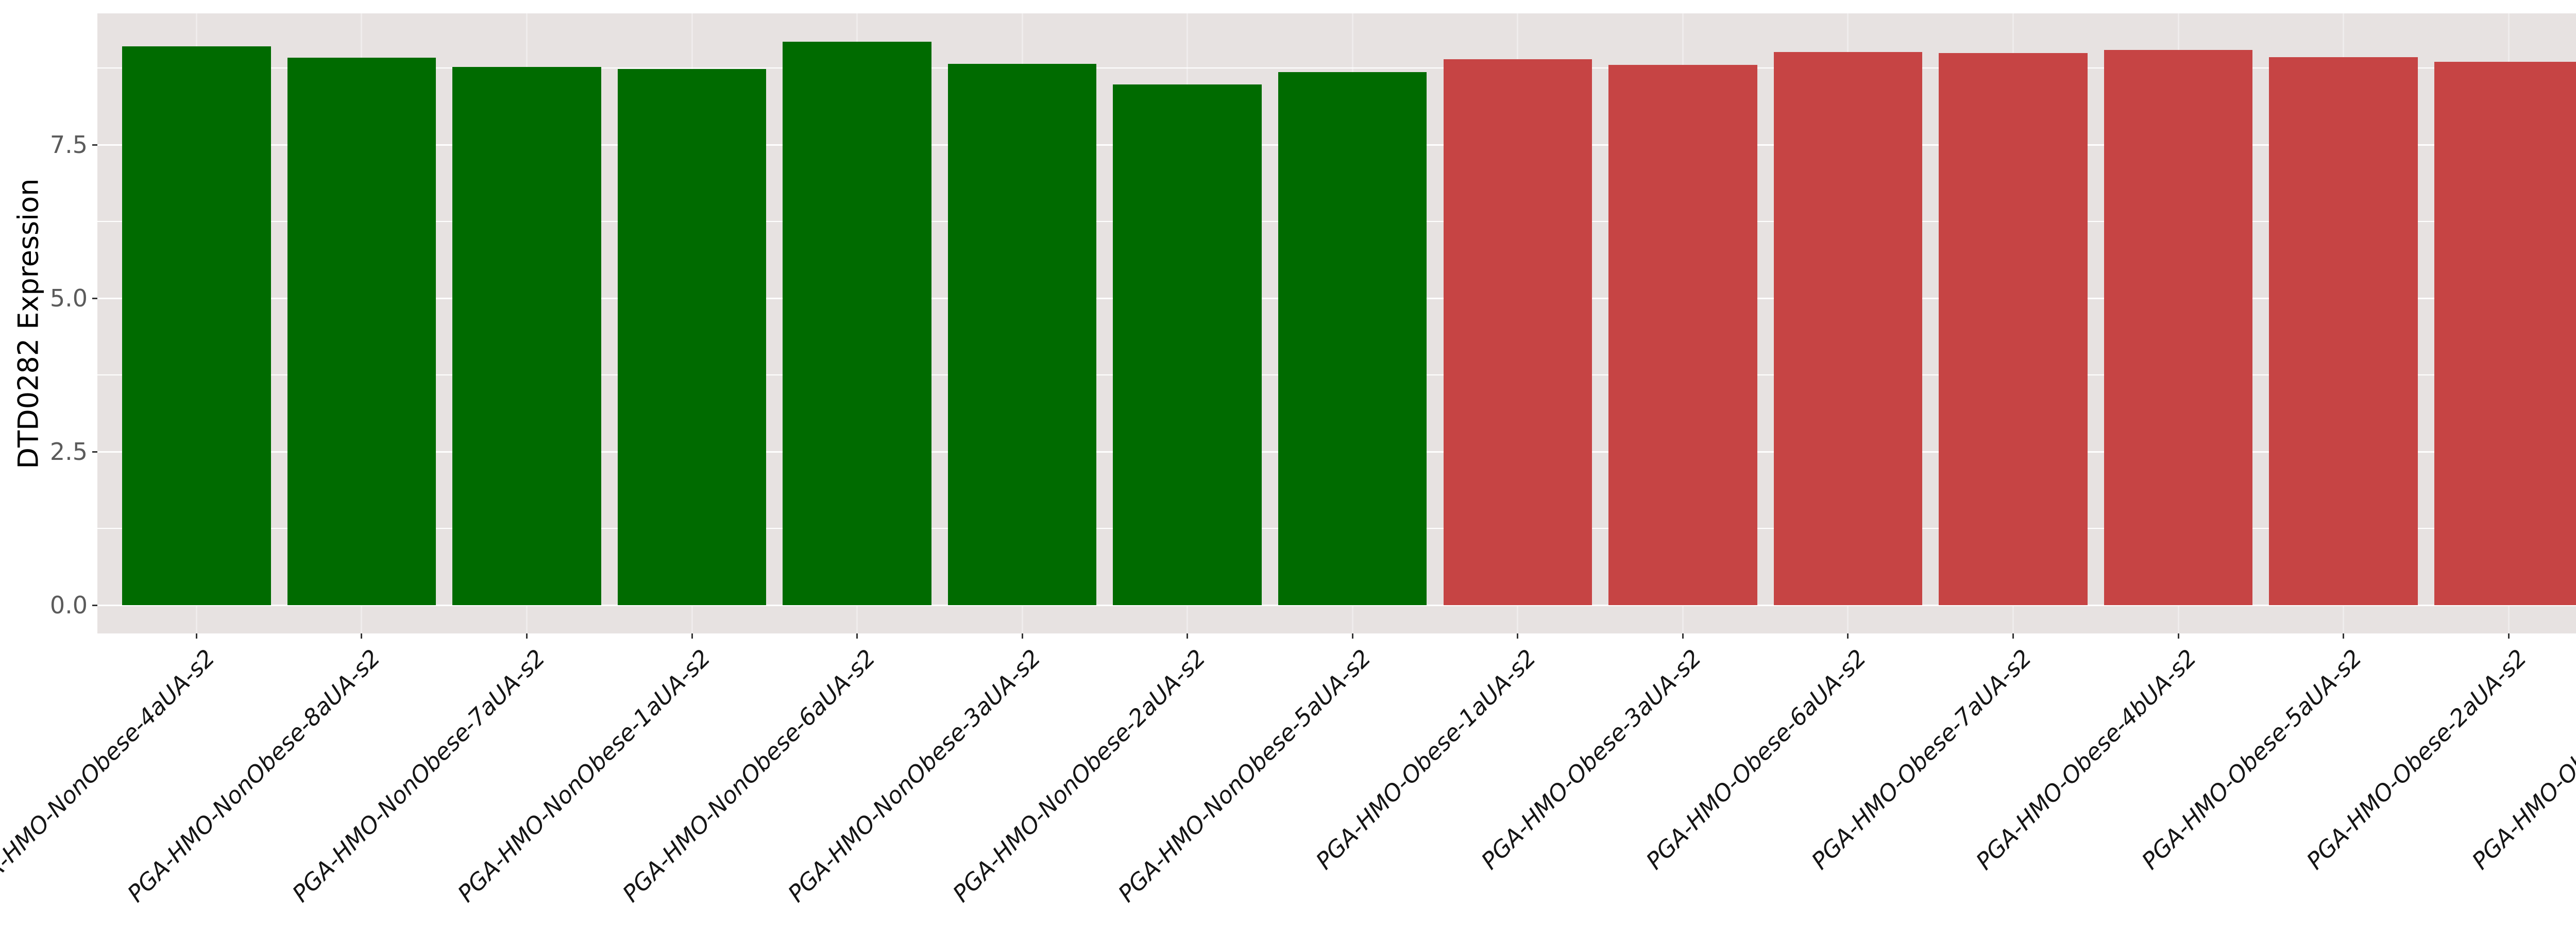  What do you see at coordinates (361, 331) in the screenshot?
I see `bar-PGA-HMO-NonObese-8aUA-s2` at bounding box center [361, 331].